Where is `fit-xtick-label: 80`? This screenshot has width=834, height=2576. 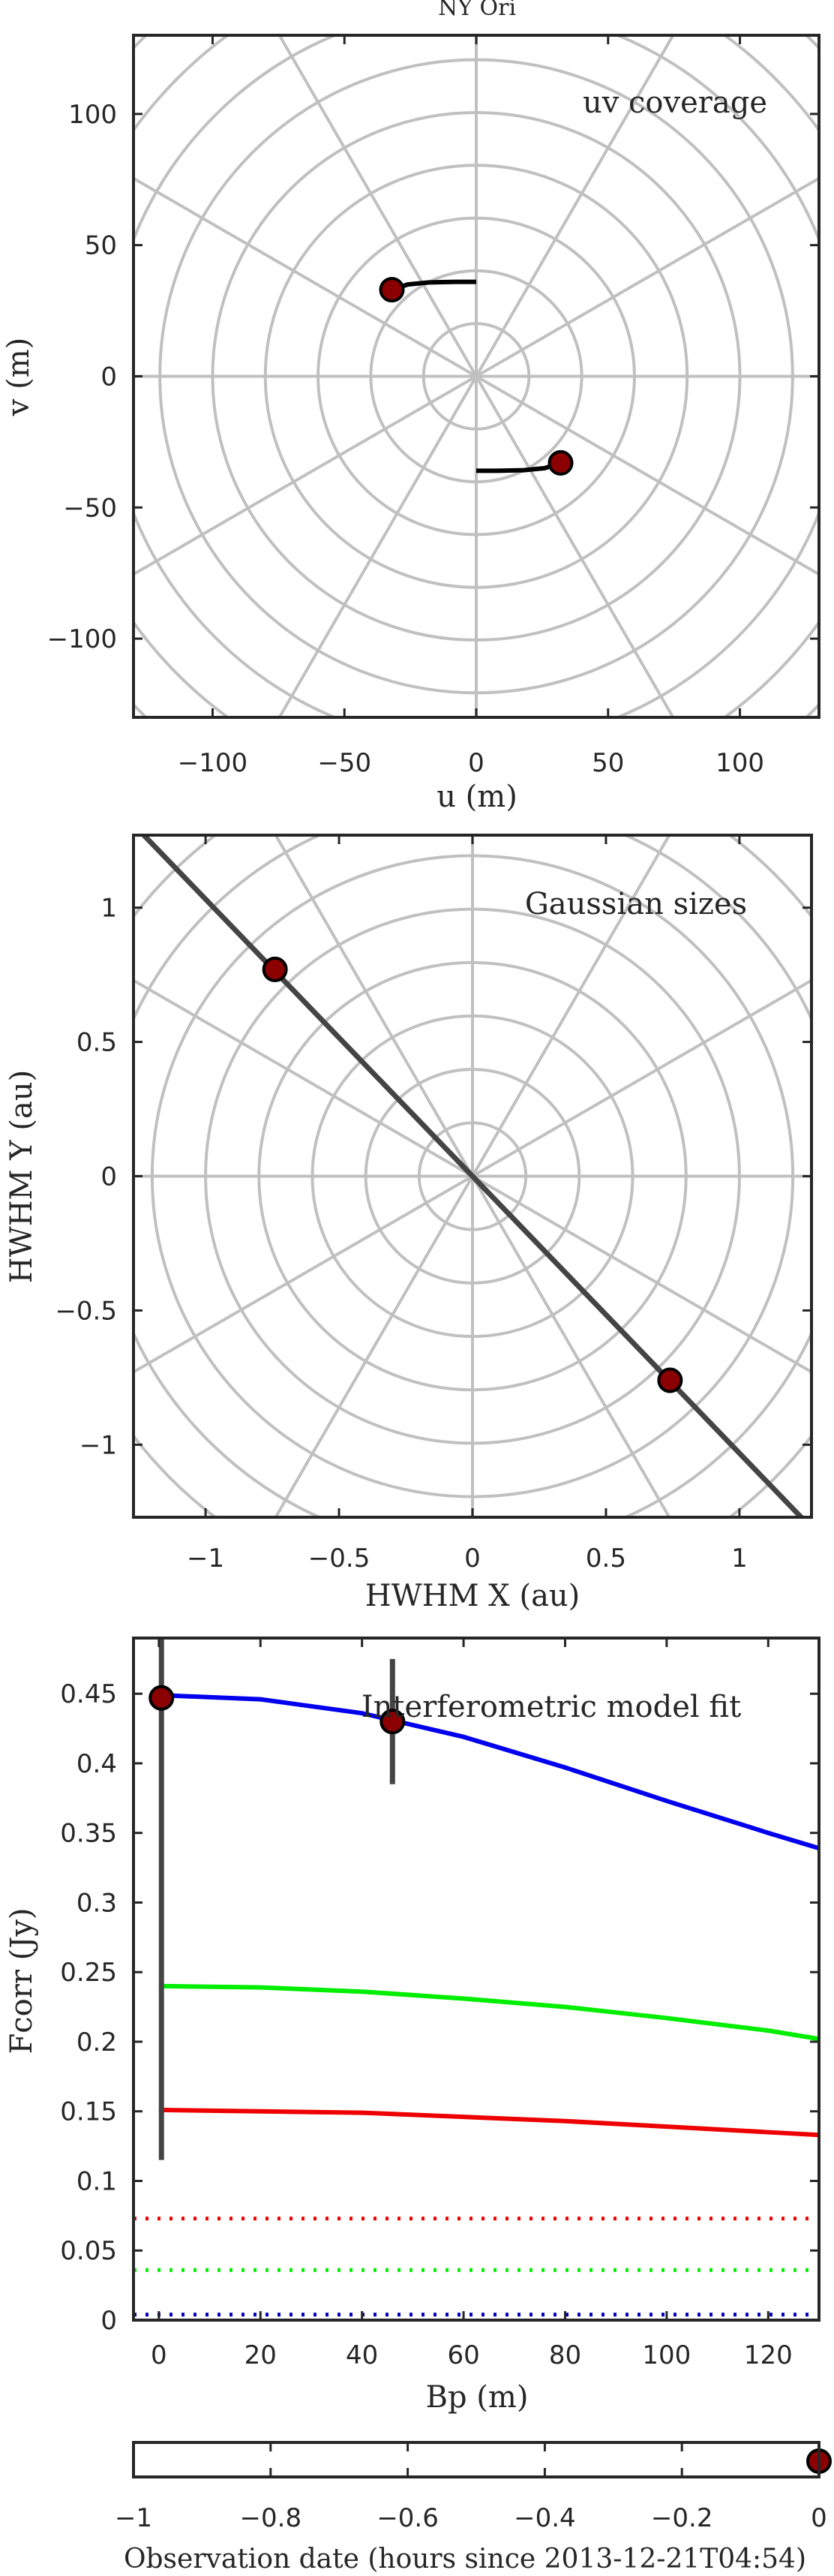
fit-xtick-label: 80 is located at coordinates (565, 2355).